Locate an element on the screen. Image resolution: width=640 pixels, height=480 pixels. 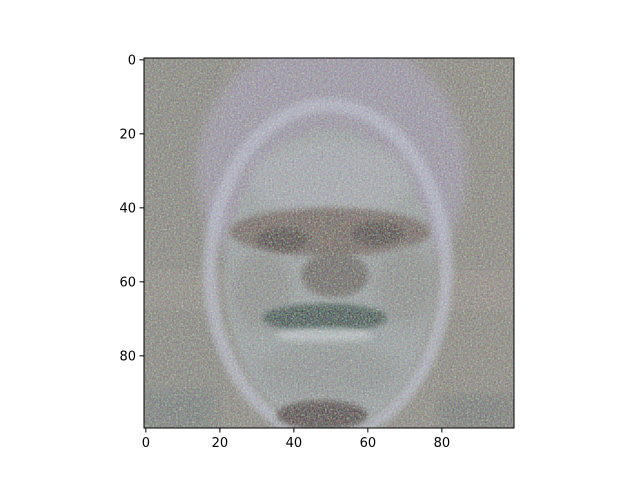
neck-shadow is located at coordinates (322, 414).